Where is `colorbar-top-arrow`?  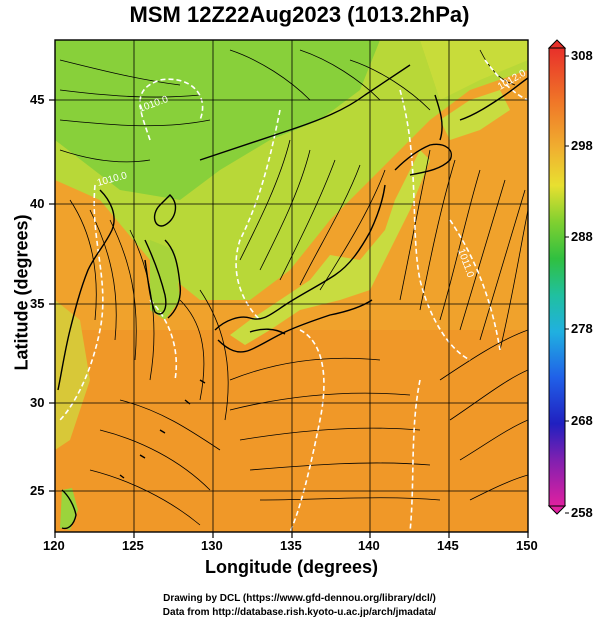 colorbar-top-arrow is located at coordinates (557, 44).